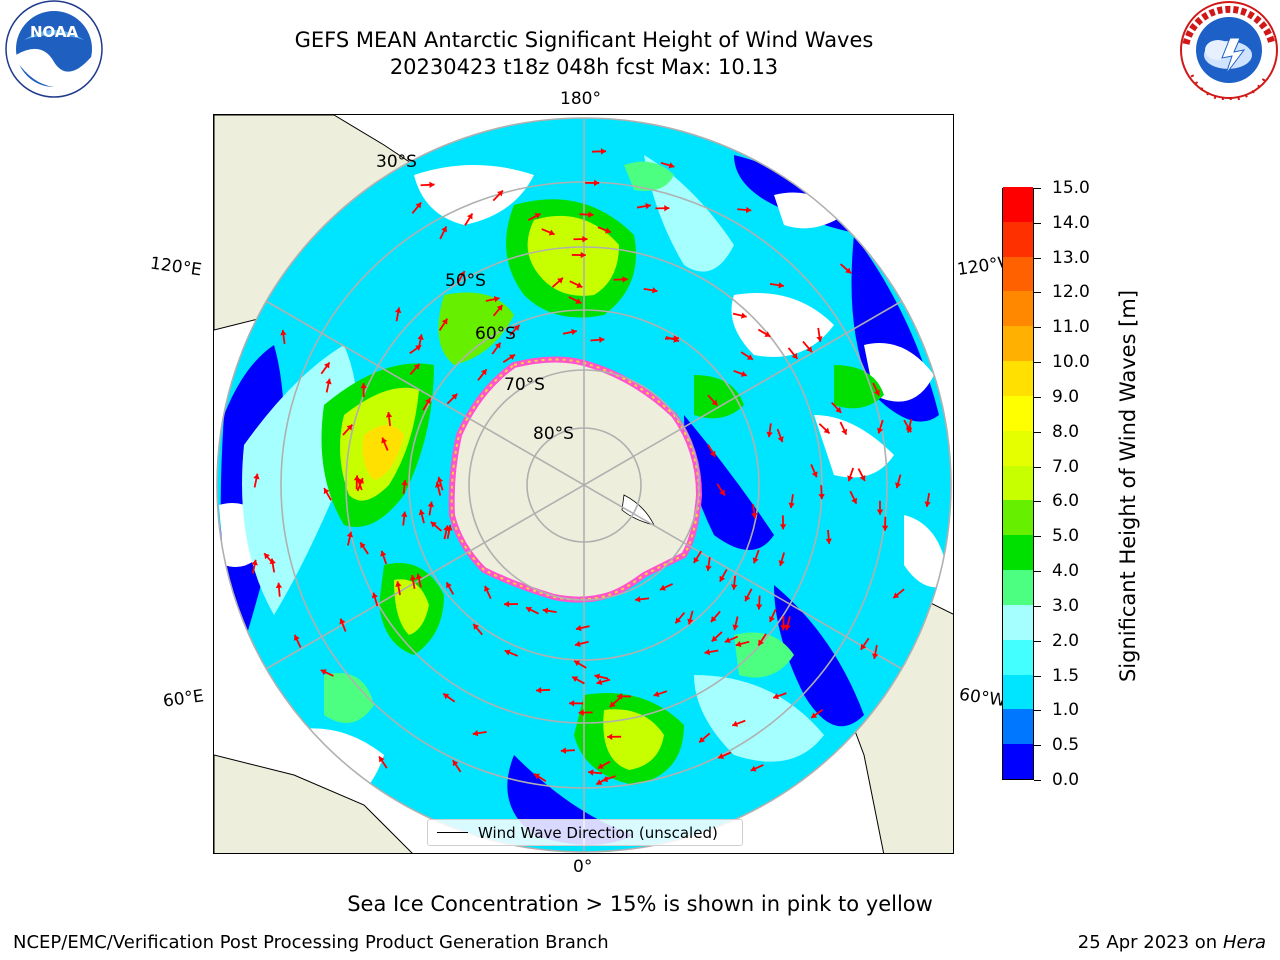 The height and width of the screenshot is (960, 1280). I want to click on colorbar, so click(1018, 483).